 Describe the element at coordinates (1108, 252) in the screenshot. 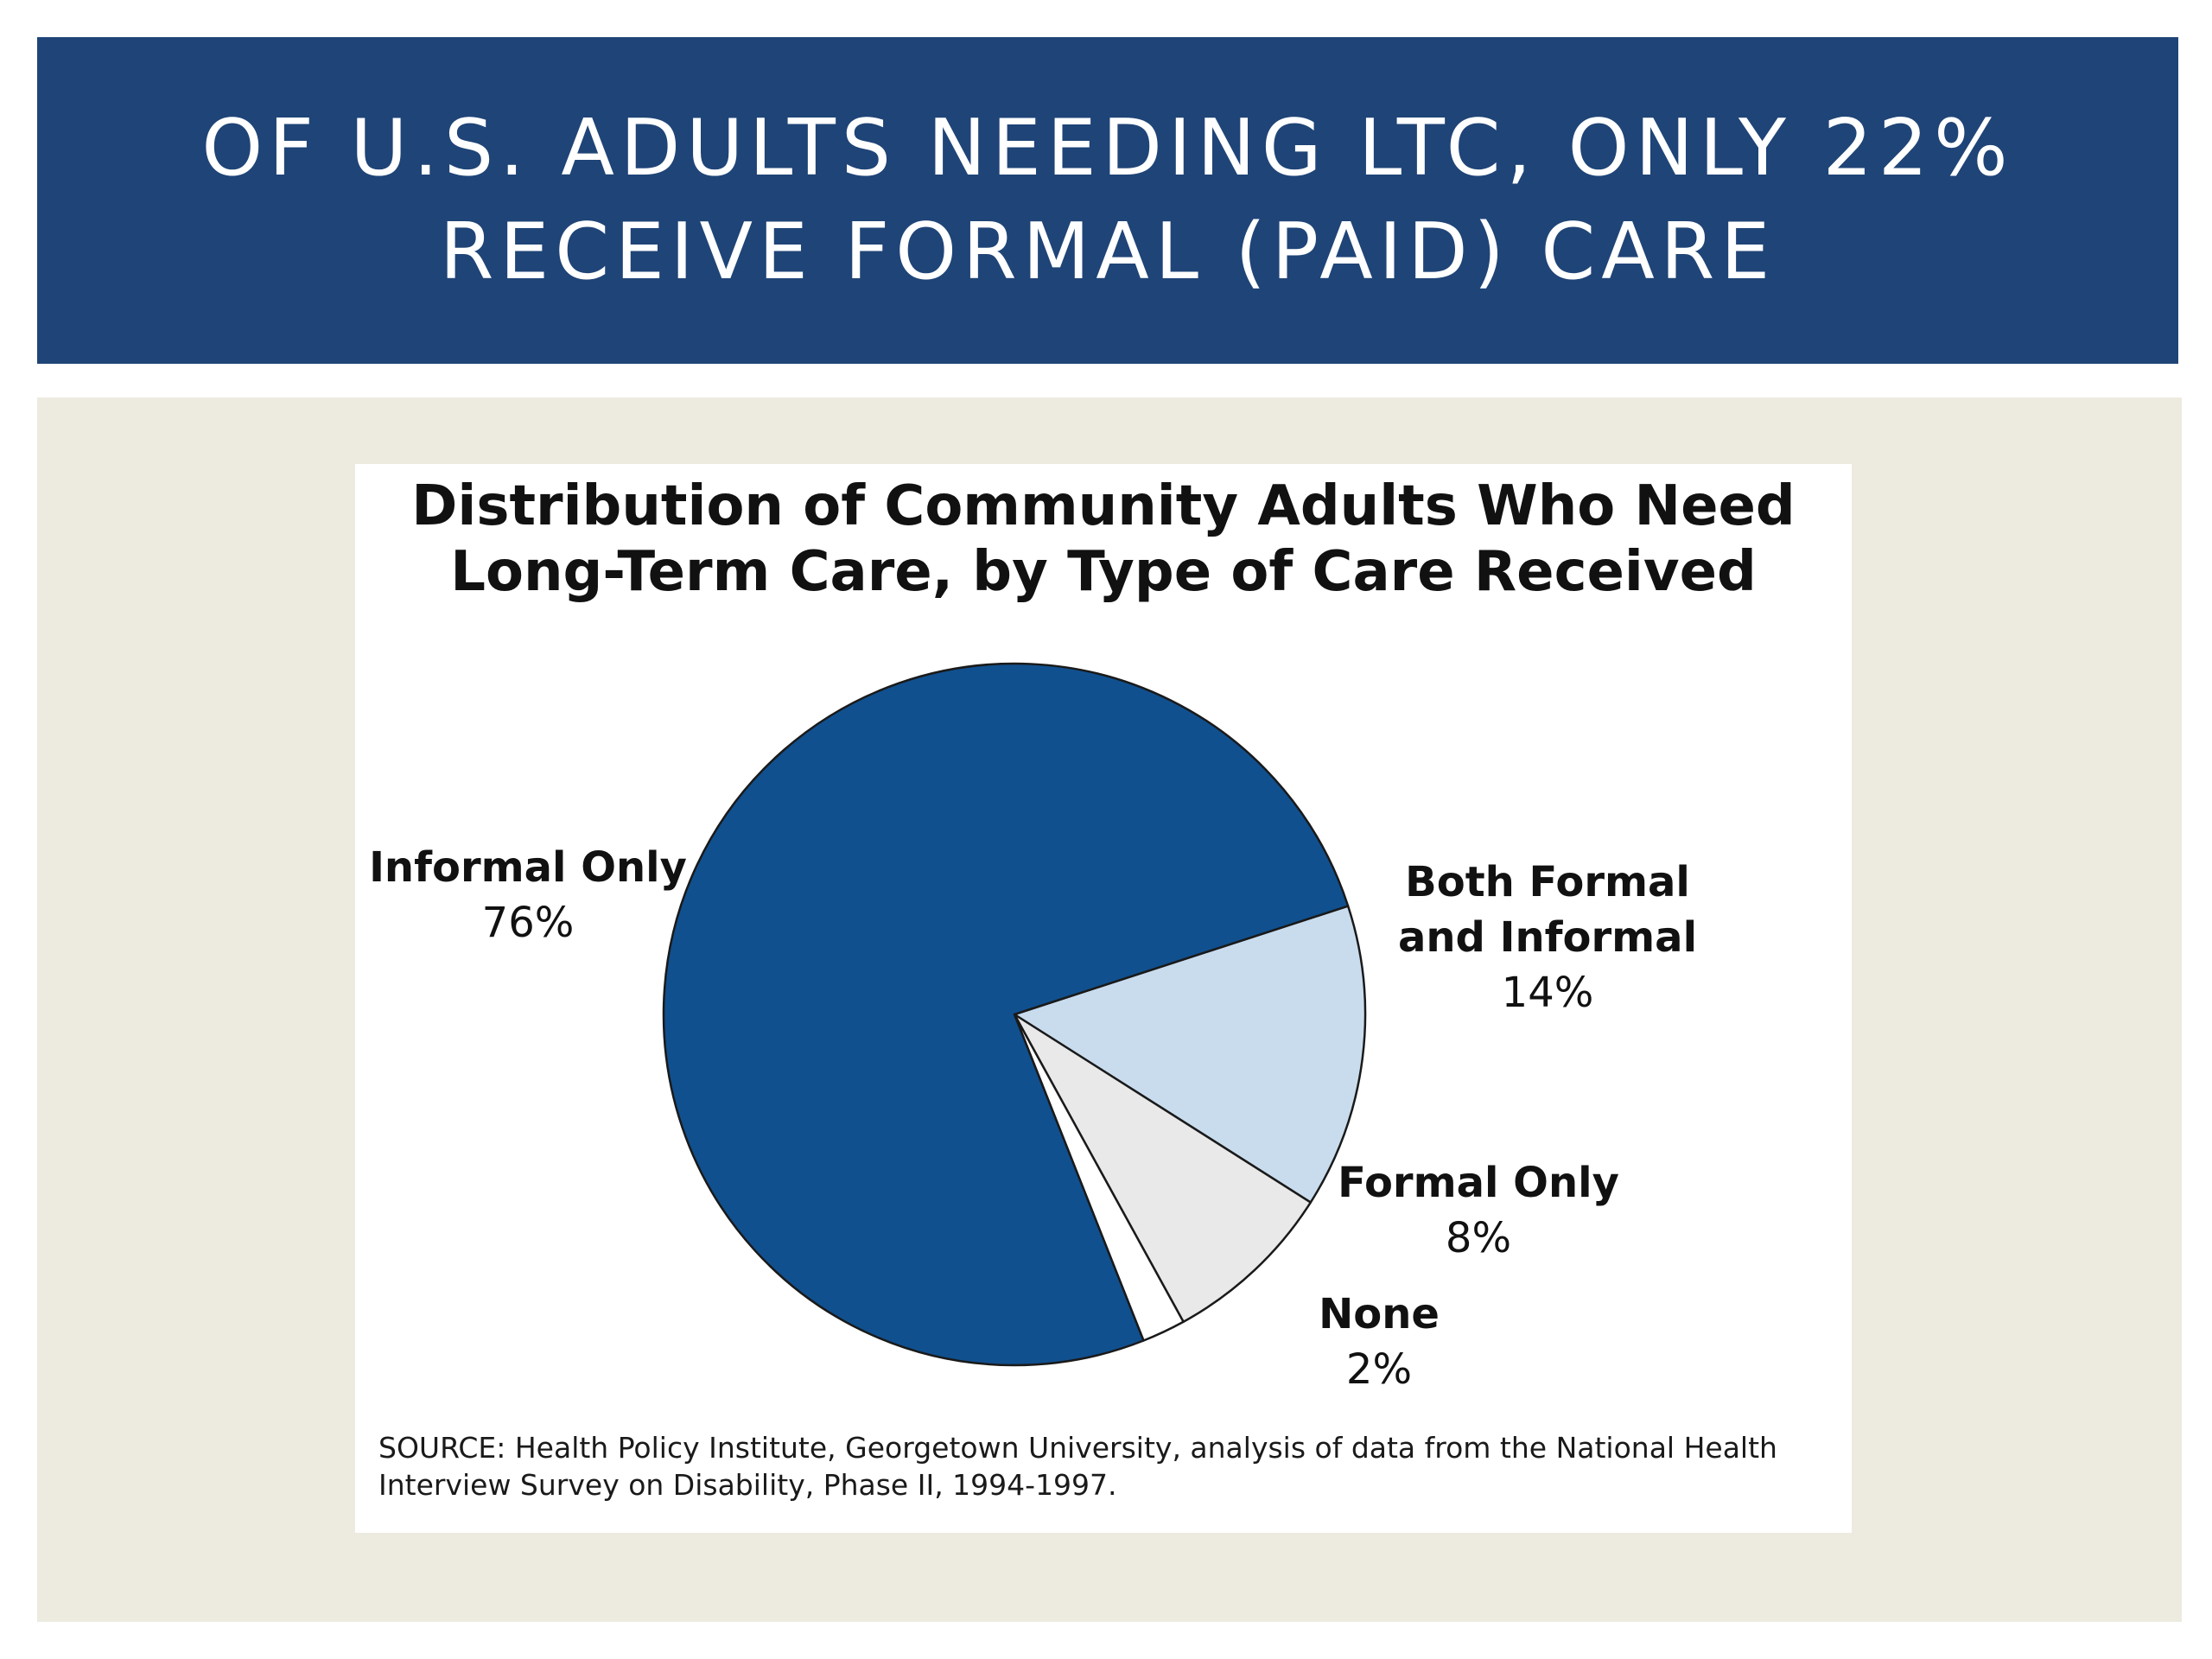

I see `slide-title-line-2: RECEIVE FORMAL (PAID) CARE` at that location.